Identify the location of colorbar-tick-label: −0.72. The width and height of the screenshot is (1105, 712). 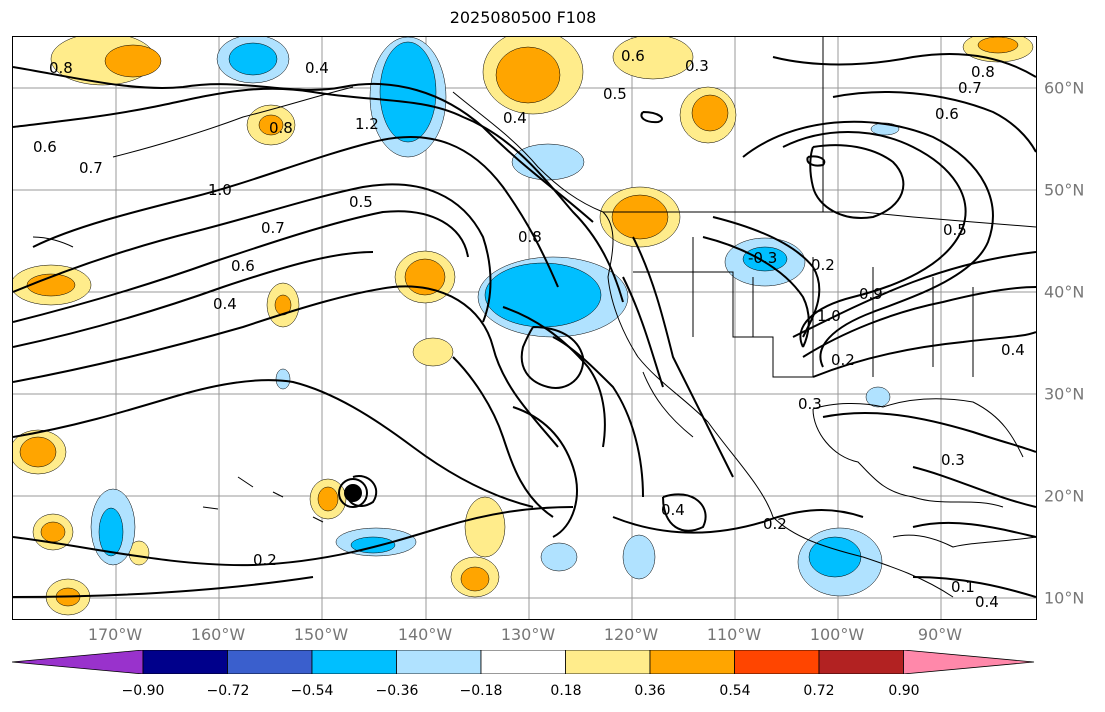
(228, 691).